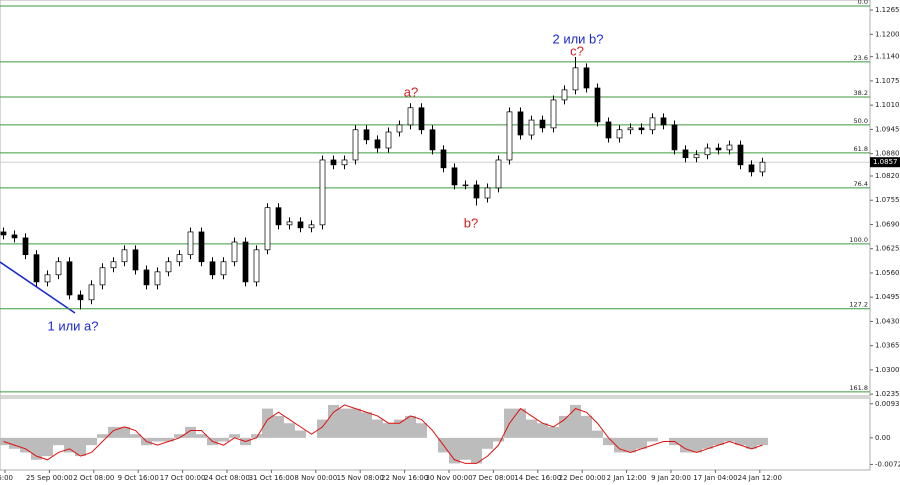  What do you see at coordinates (887, 10) in the screenshot?
I see `y-tick-label: 1.1265` at bounding box center [887, 10].